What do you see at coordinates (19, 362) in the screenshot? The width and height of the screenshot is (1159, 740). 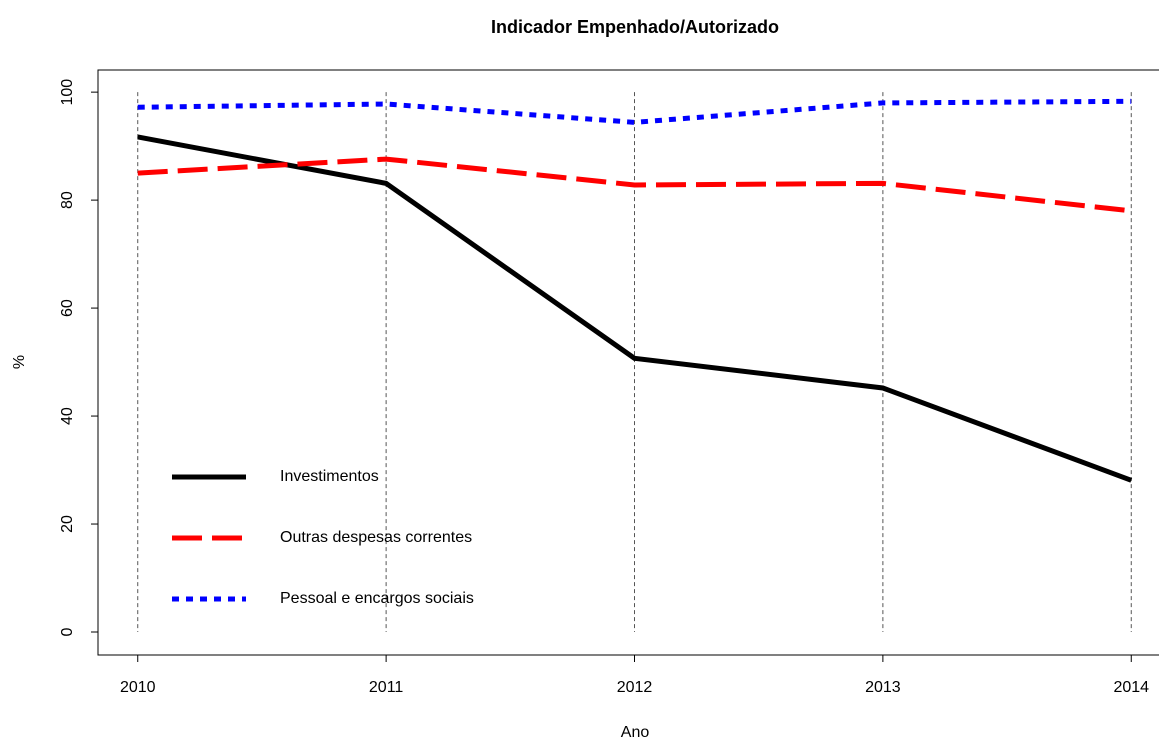 I see `y-axis-label: %` at bounding box center [19, 362].